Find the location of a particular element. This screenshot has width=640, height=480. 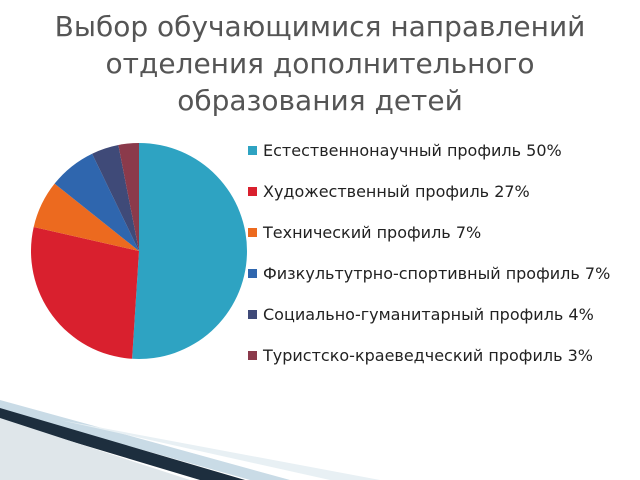

legend-item: Естественнонаучный профиль 50% is located at coordinates (439, 150).